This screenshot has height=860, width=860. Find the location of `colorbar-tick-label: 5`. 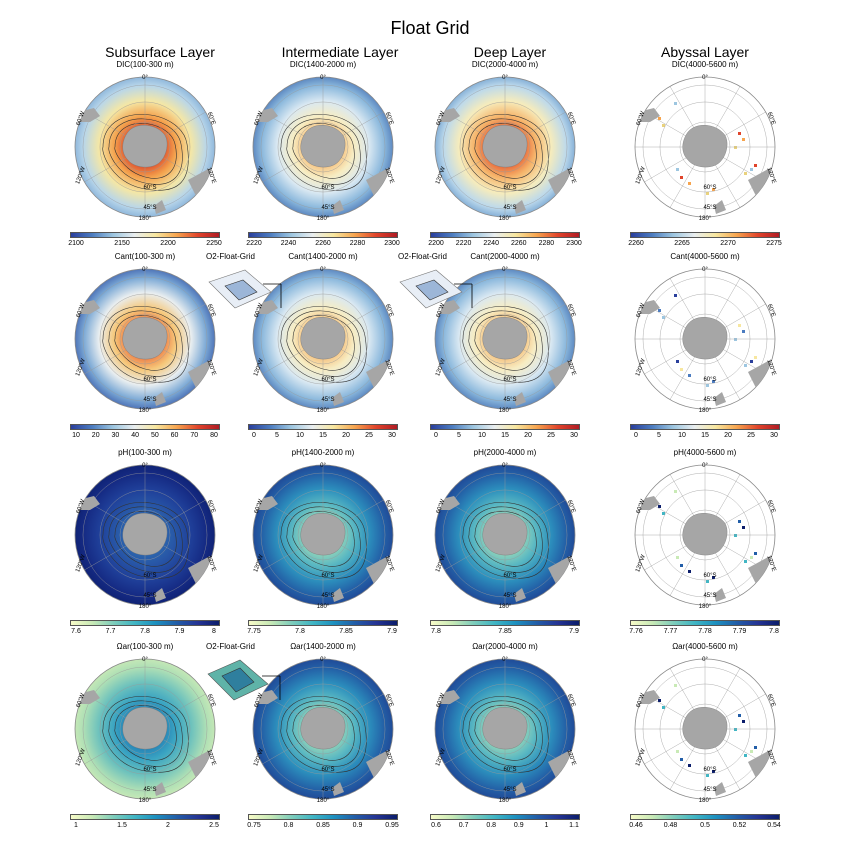

colorbar-tick-label: 5 is located at coordinates (459, 435).